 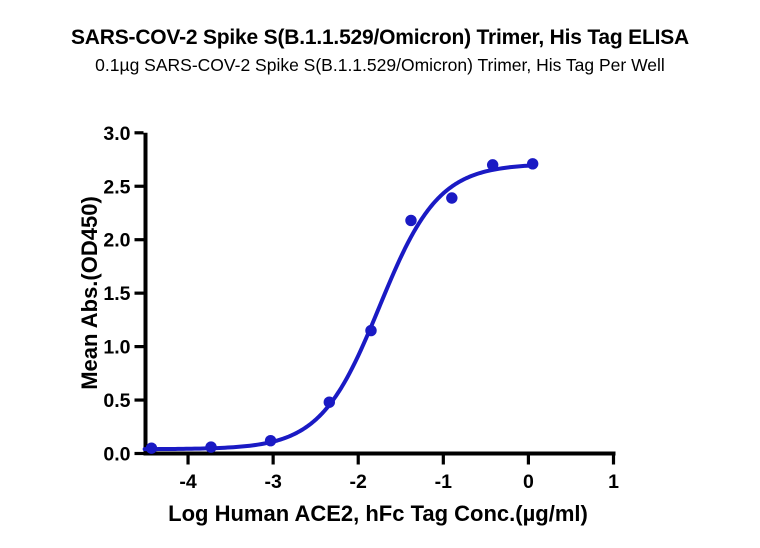 What do you see at coordinates (116, 294) in the screenshot?
I see `y-tick-label: 1.5` at bounding box center [116, 294].